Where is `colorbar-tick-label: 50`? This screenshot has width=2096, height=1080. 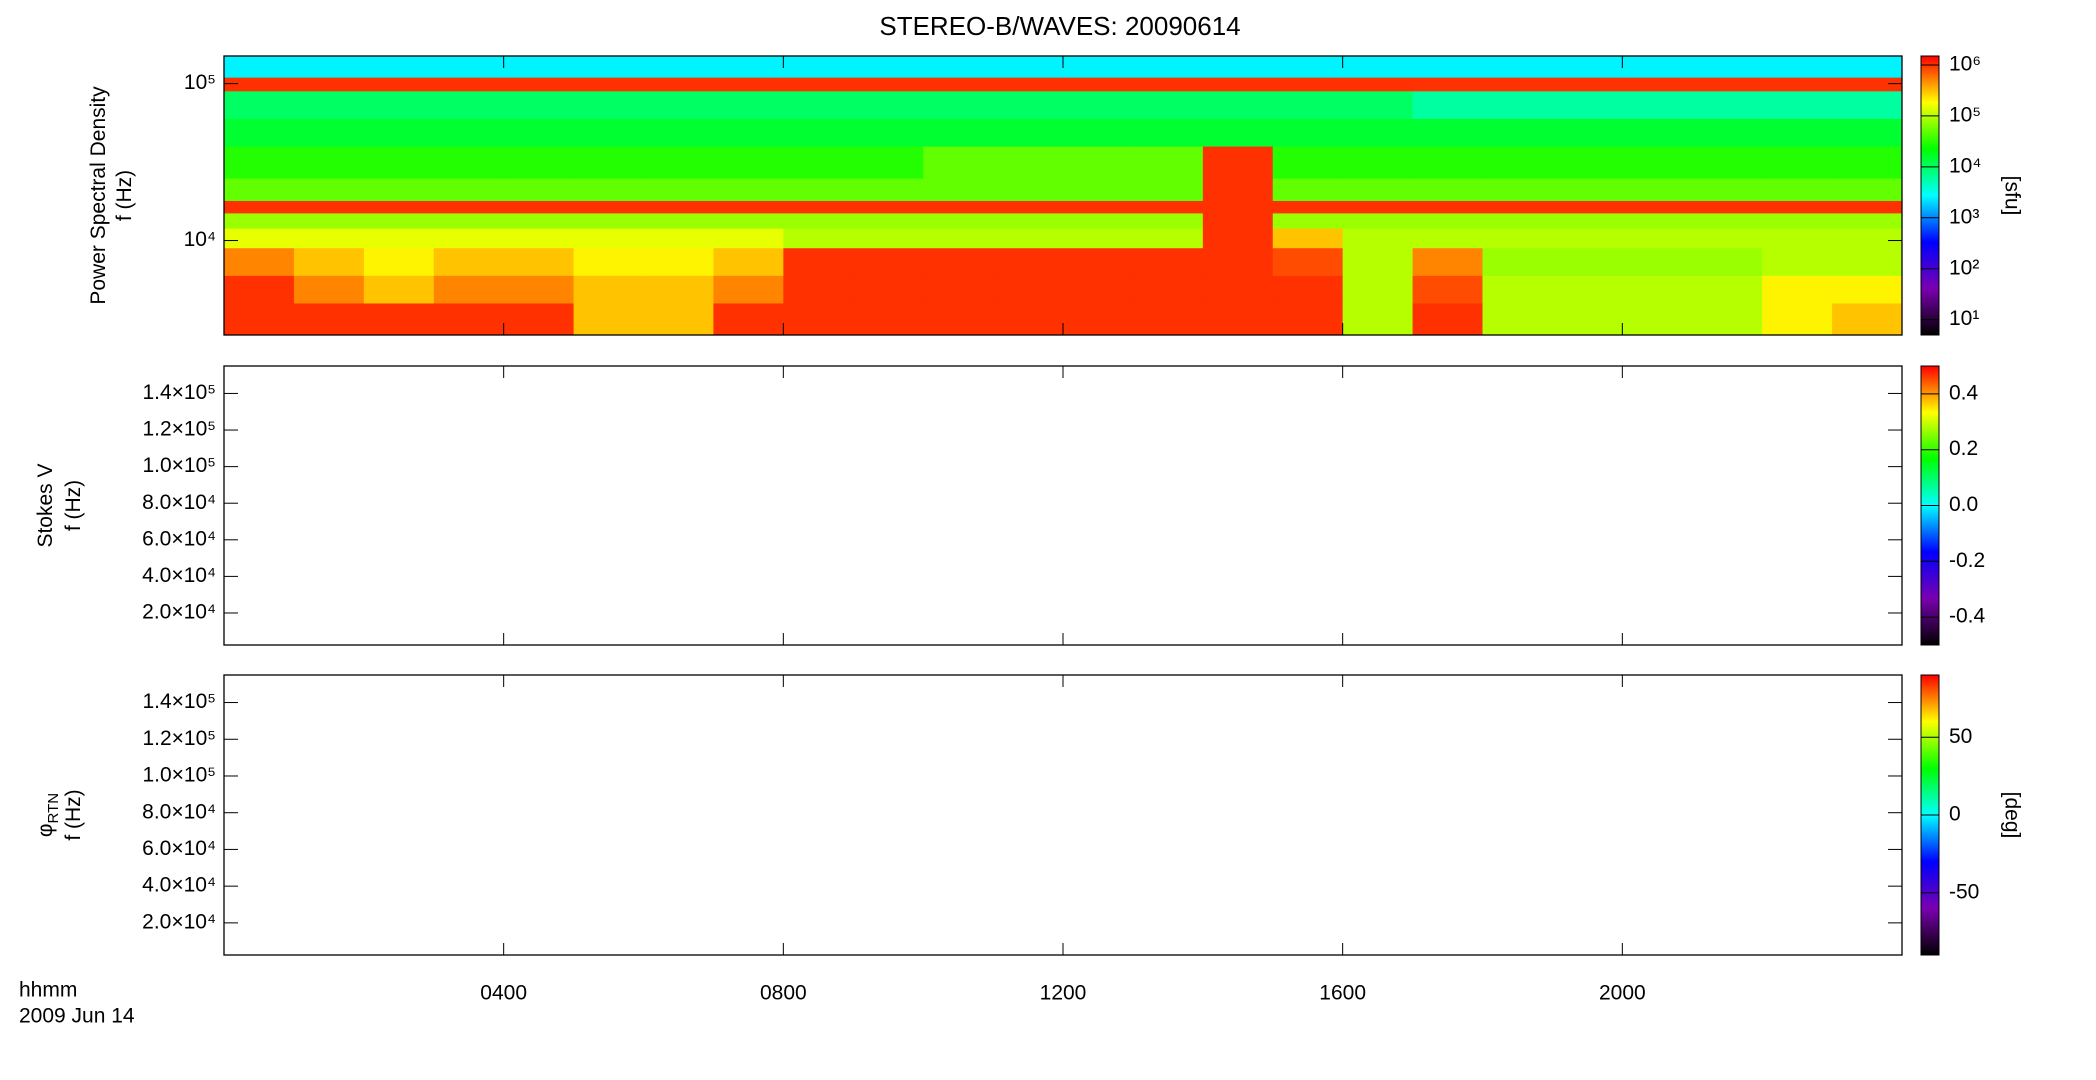
colorbar-tick-label: 50 is located at coordinates (1960, 736).